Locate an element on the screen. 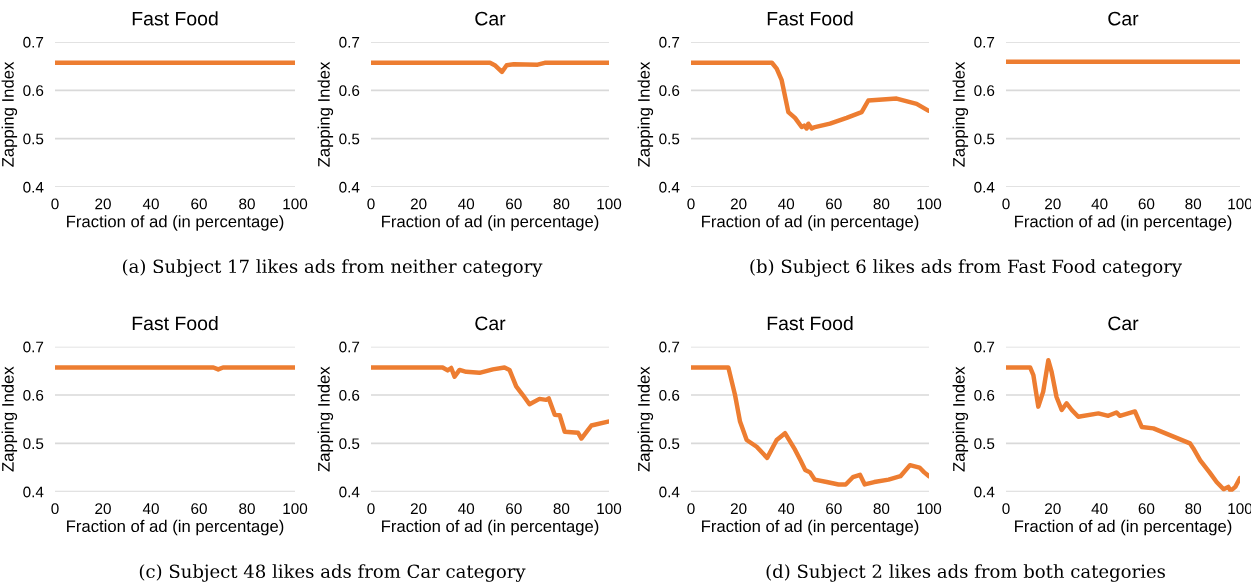 The height and width of the screenshot is (585, 1251). text: (c) Subject 48 likes ads from Car category is located at coordinates (332, 573).